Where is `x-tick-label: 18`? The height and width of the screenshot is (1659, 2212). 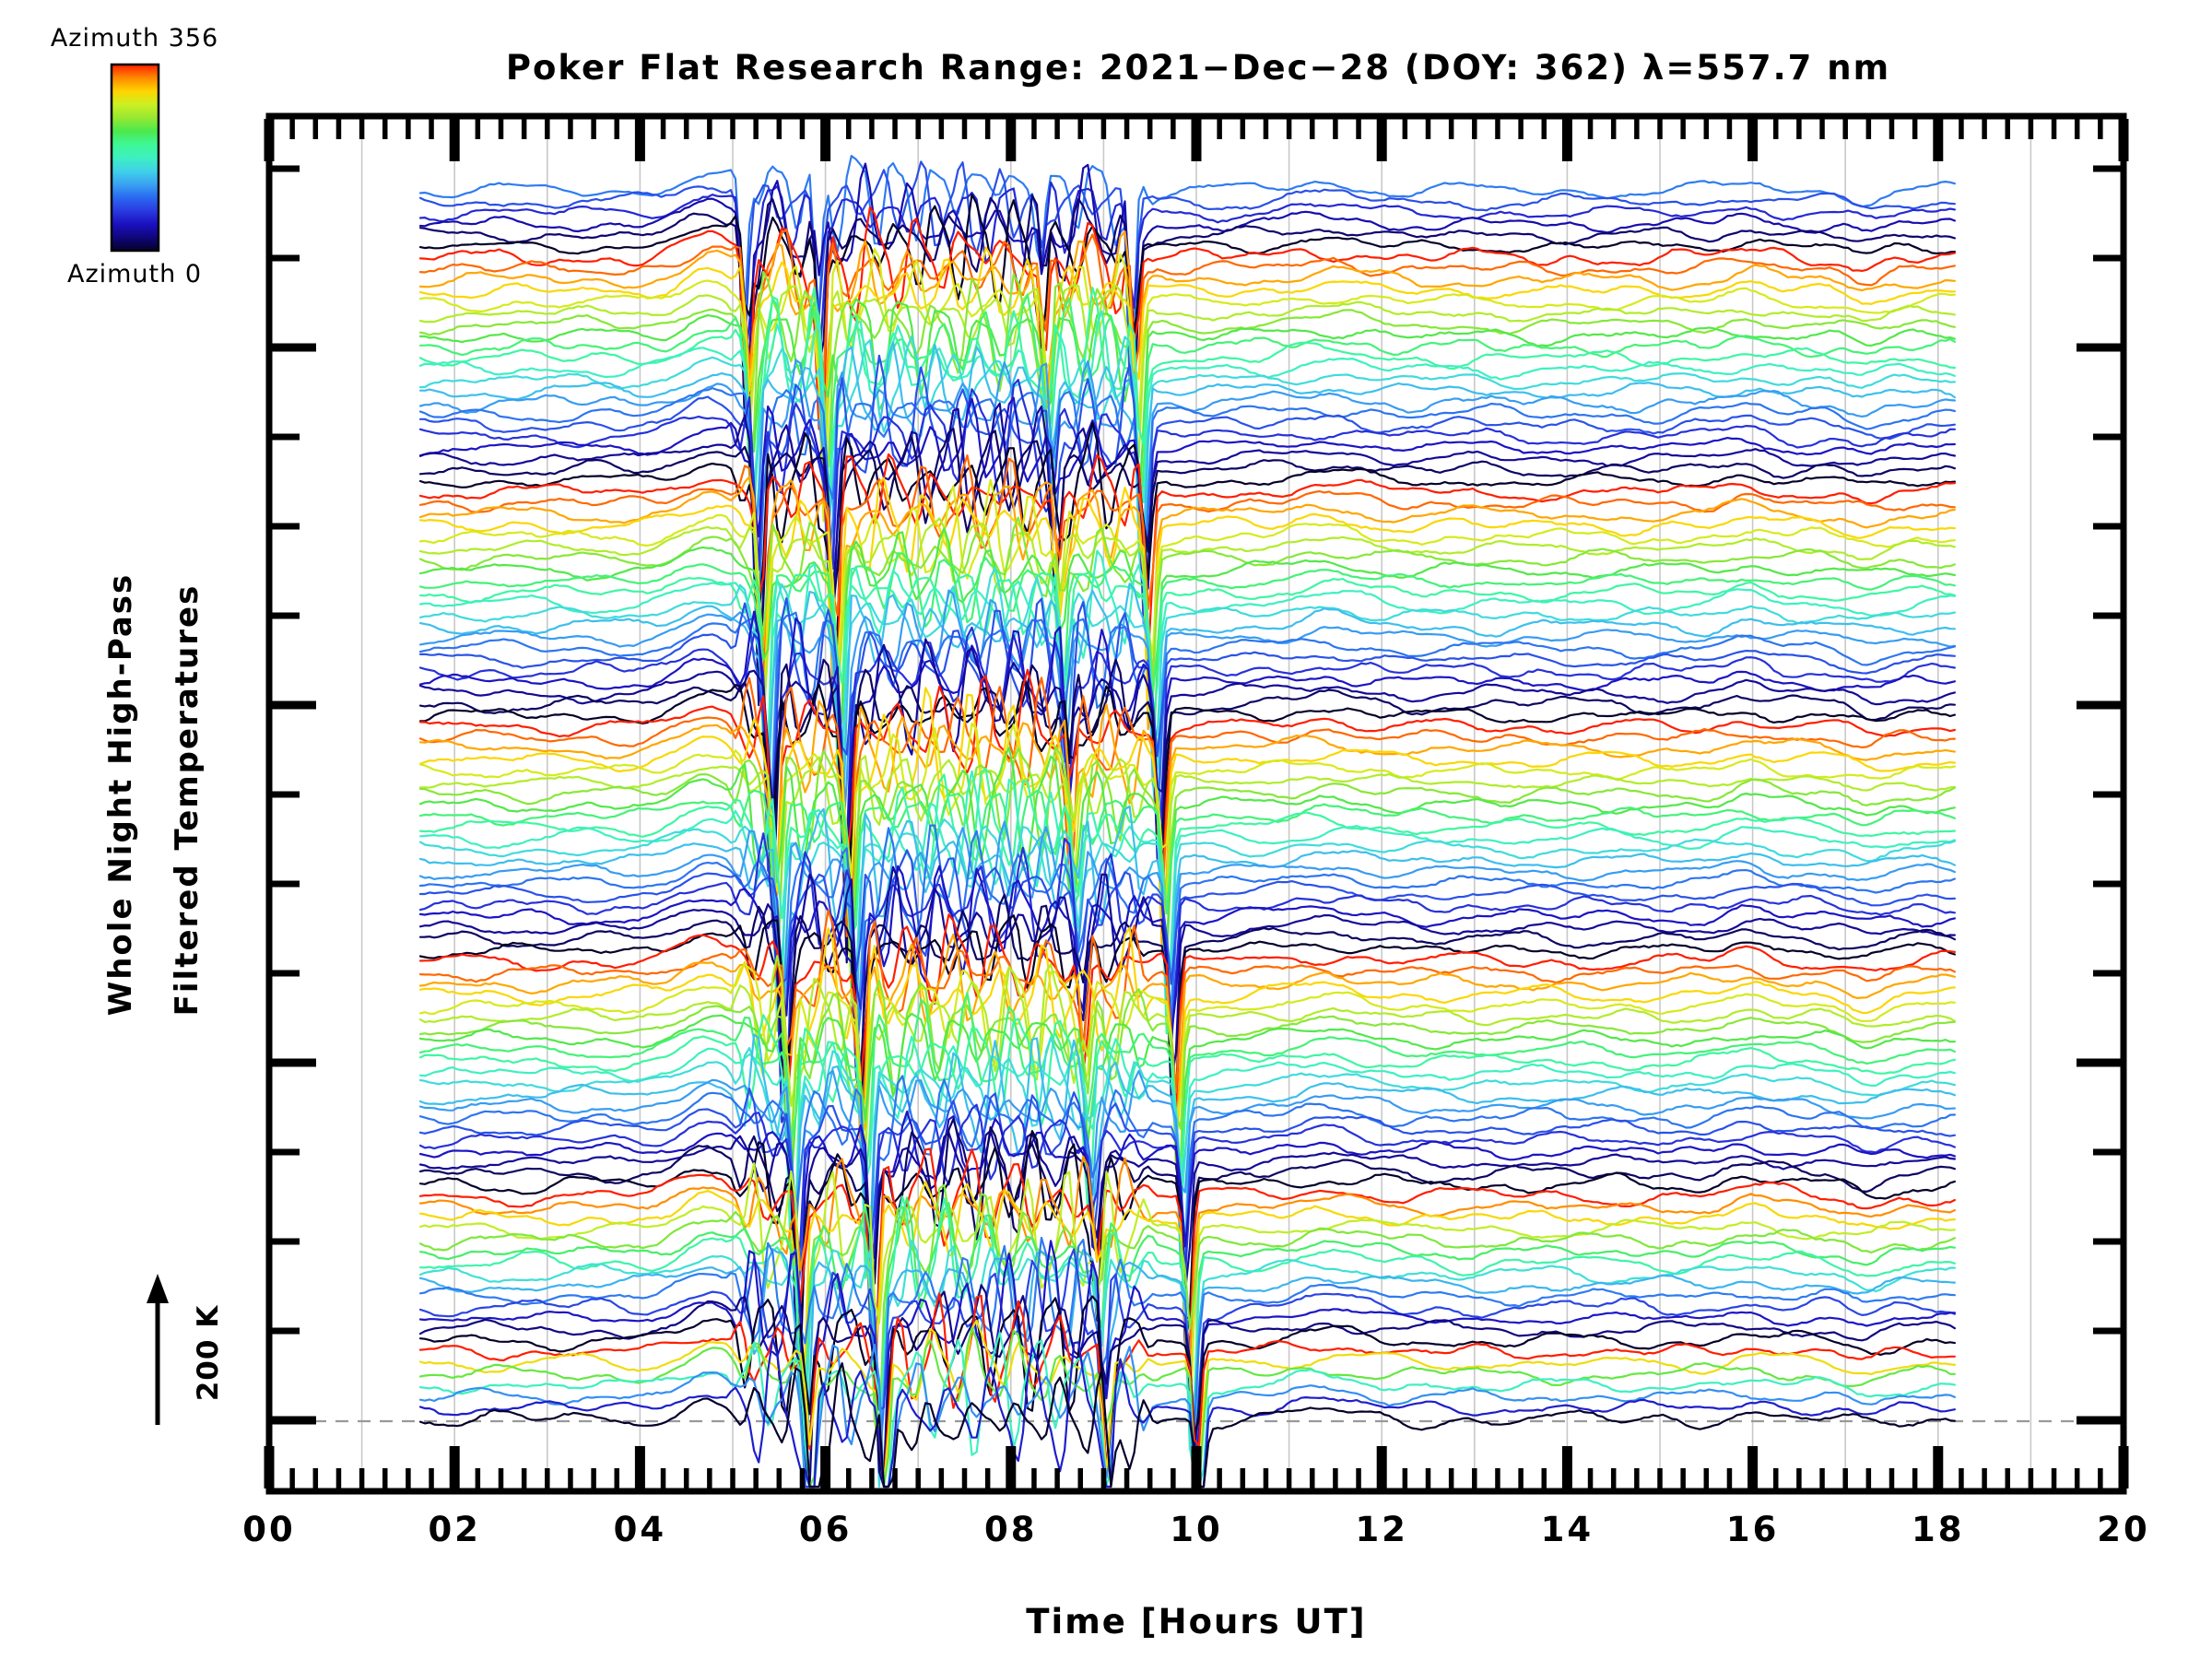
x-tick-label: 18 is located at coordinates (1938, 1529).